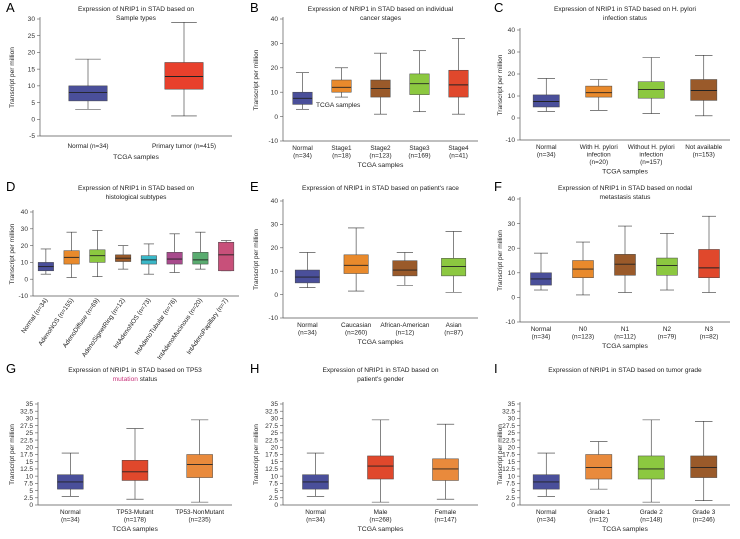 Image resolution: width=740 pixels, height=539 pixels. What do you see at coordinates (651, 147) in the screenshot?
I see `category-label-c: Without H. pylori` at bounding box center [651, 147].